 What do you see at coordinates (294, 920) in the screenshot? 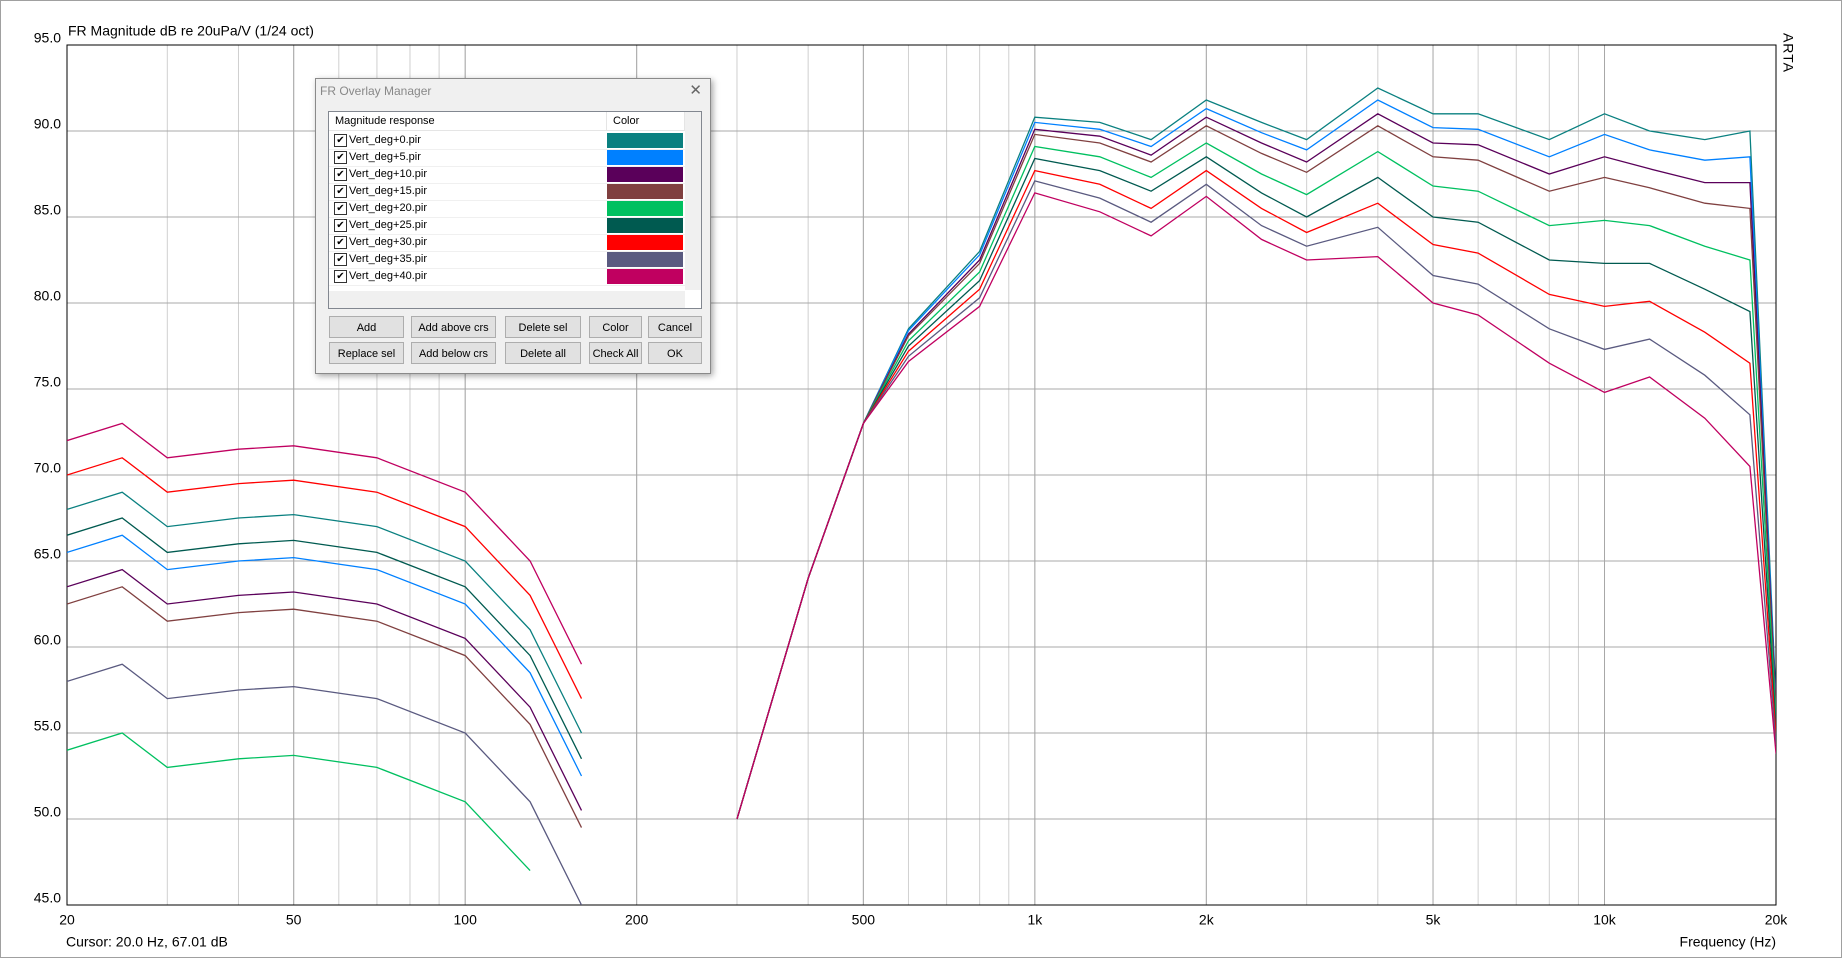
I see `x-tick-label: 50` at bounding box center [294, 920].